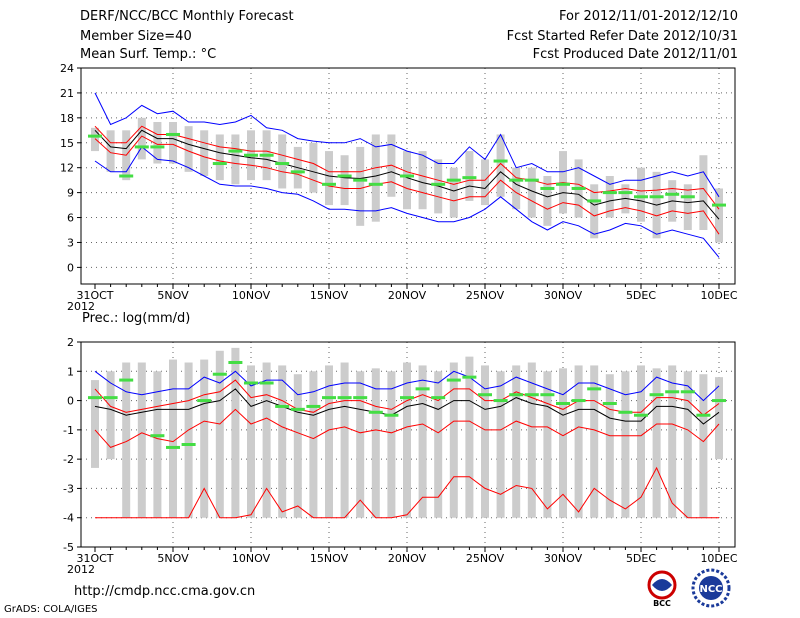 The image size is (800, 618). Describe the element at coordinates (136, 36) in the screenshot. I see `member-size: Member Size=40` at that location.